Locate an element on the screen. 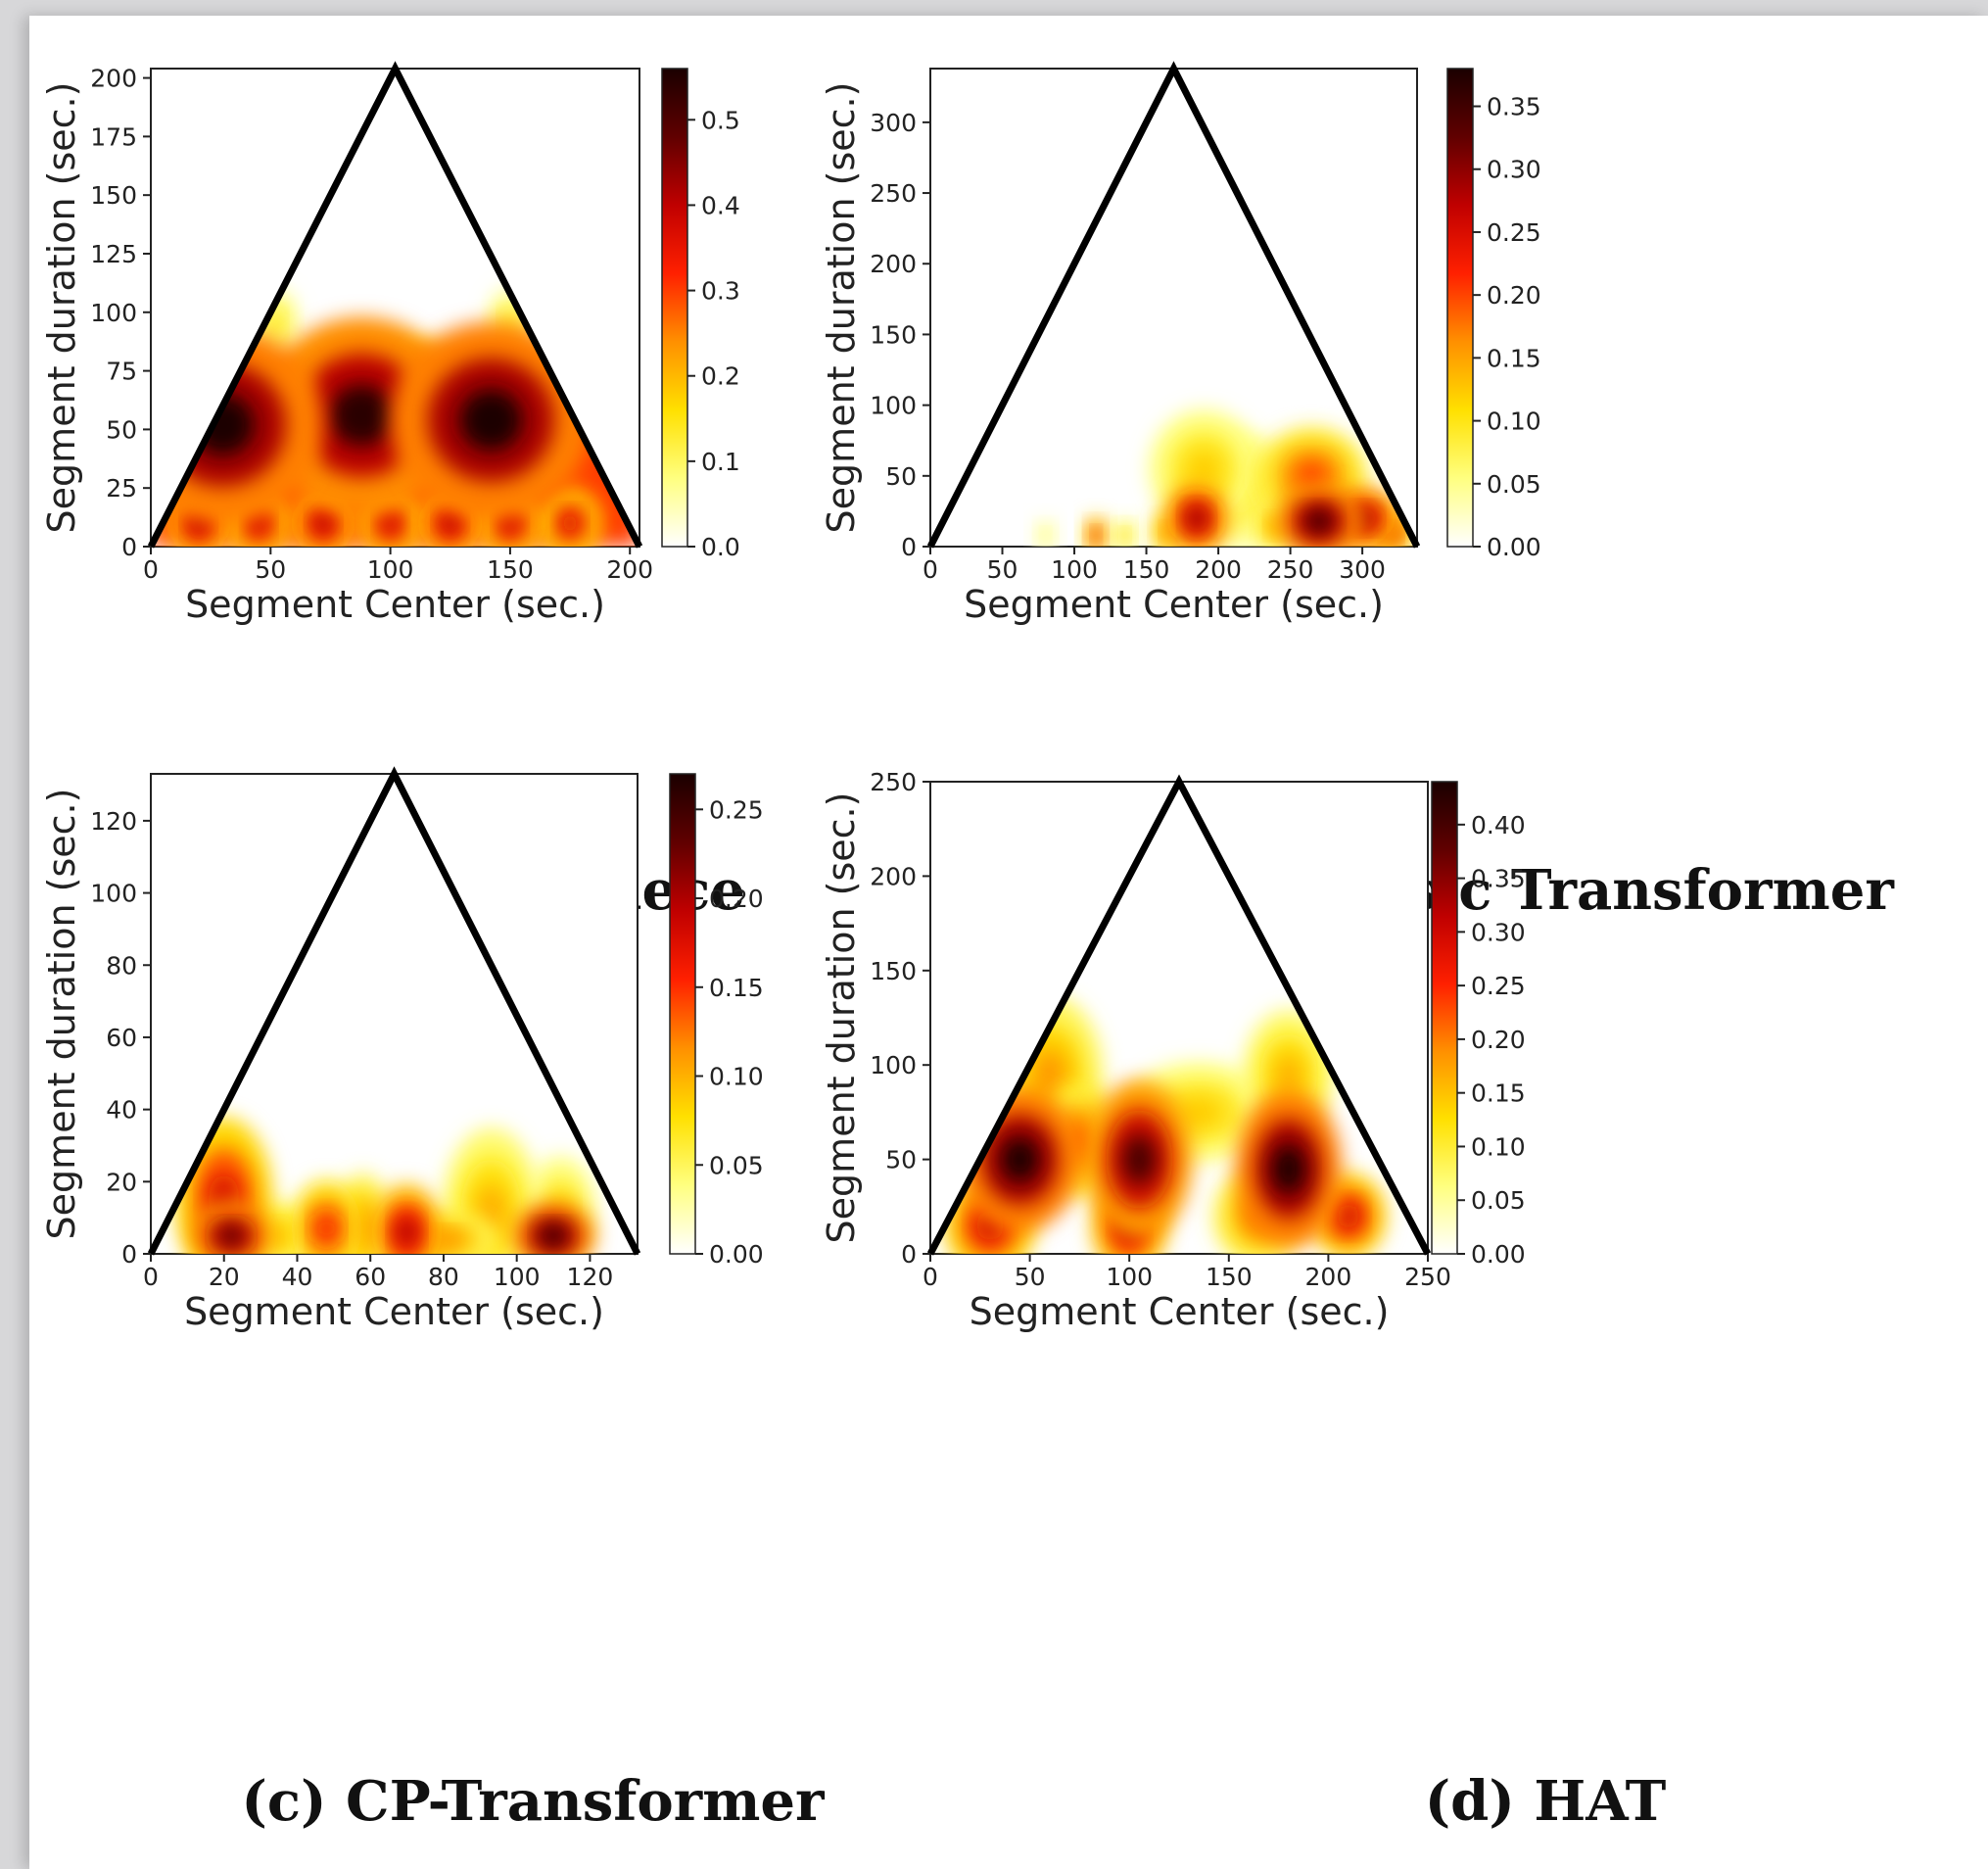 The image size is (1988, 1869). y-tick-label: 40 is located at coordinates (121, 1110).